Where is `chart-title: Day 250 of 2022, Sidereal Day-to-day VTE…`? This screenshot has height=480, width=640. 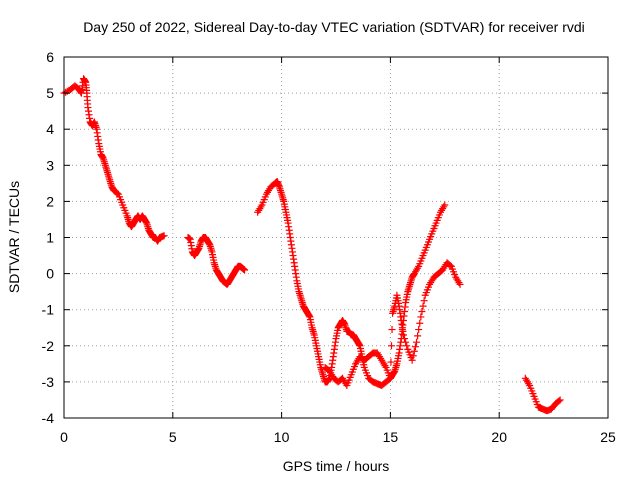 chart-title: Day 250 of 2022, Sidereal Day-to-day VTE… is located at coordinates (334, 27).